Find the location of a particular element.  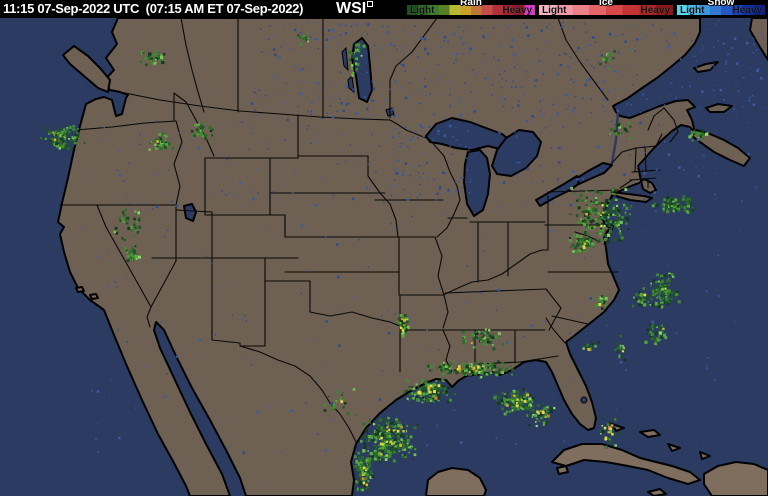

wsi-degree-mark is located at coordinates (370, 4).